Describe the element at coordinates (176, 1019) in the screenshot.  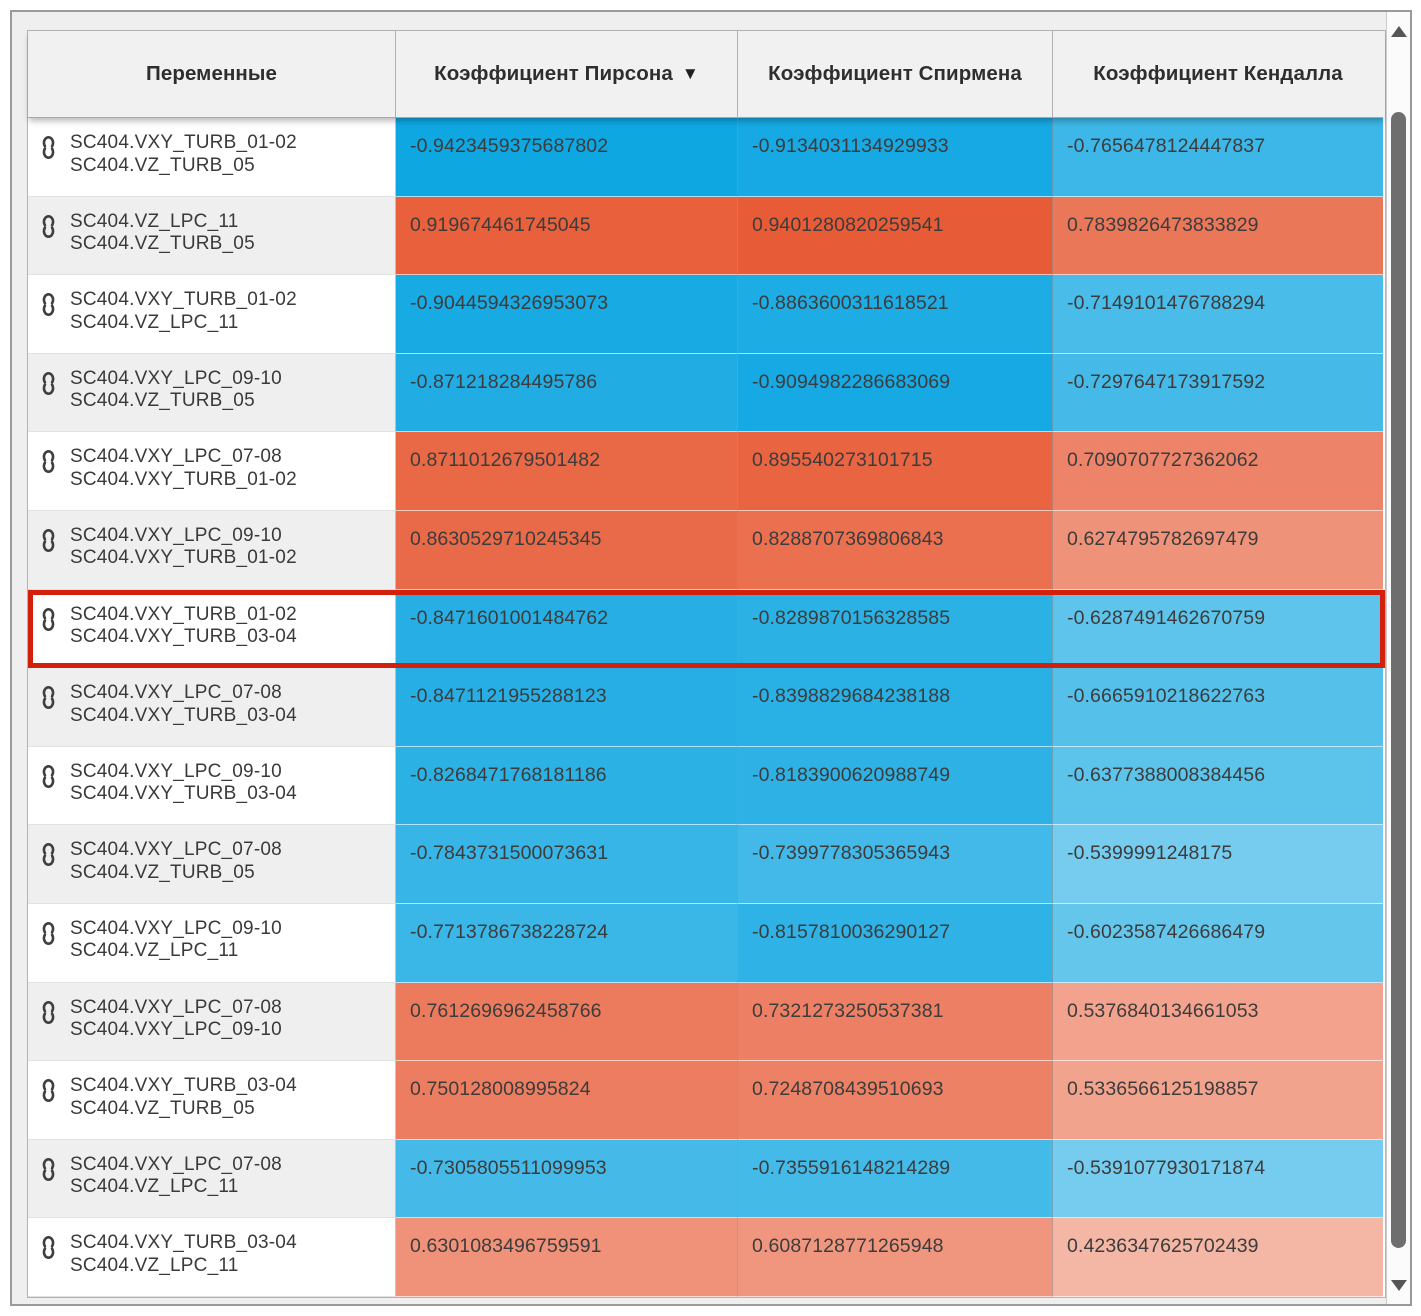
I see `variable-pair: SC404.VXY_LPC_07-08 SC404.VXY_LPC_09-10` at that location.